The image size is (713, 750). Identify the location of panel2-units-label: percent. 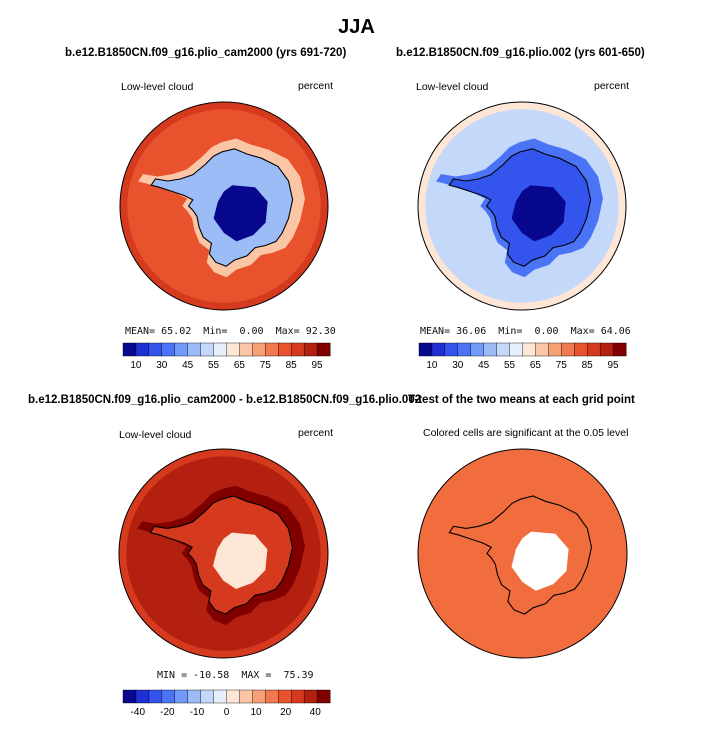
(612, 86).